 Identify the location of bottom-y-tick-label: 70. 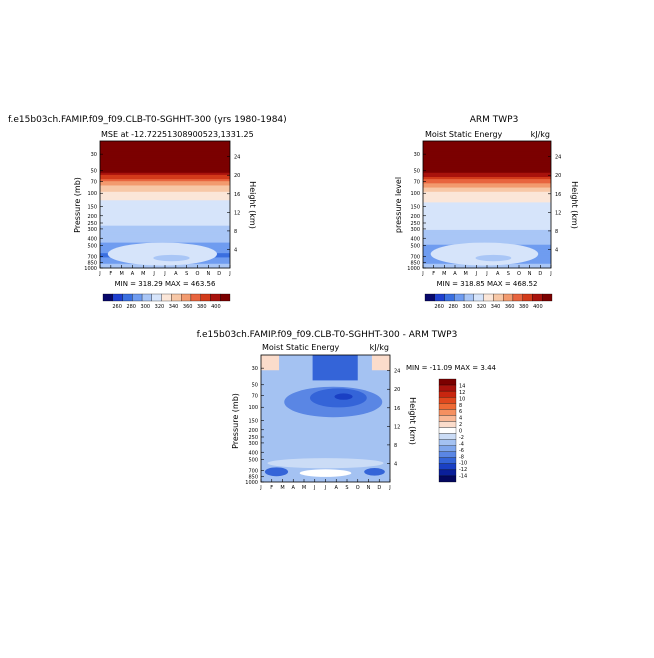
(255, 397).